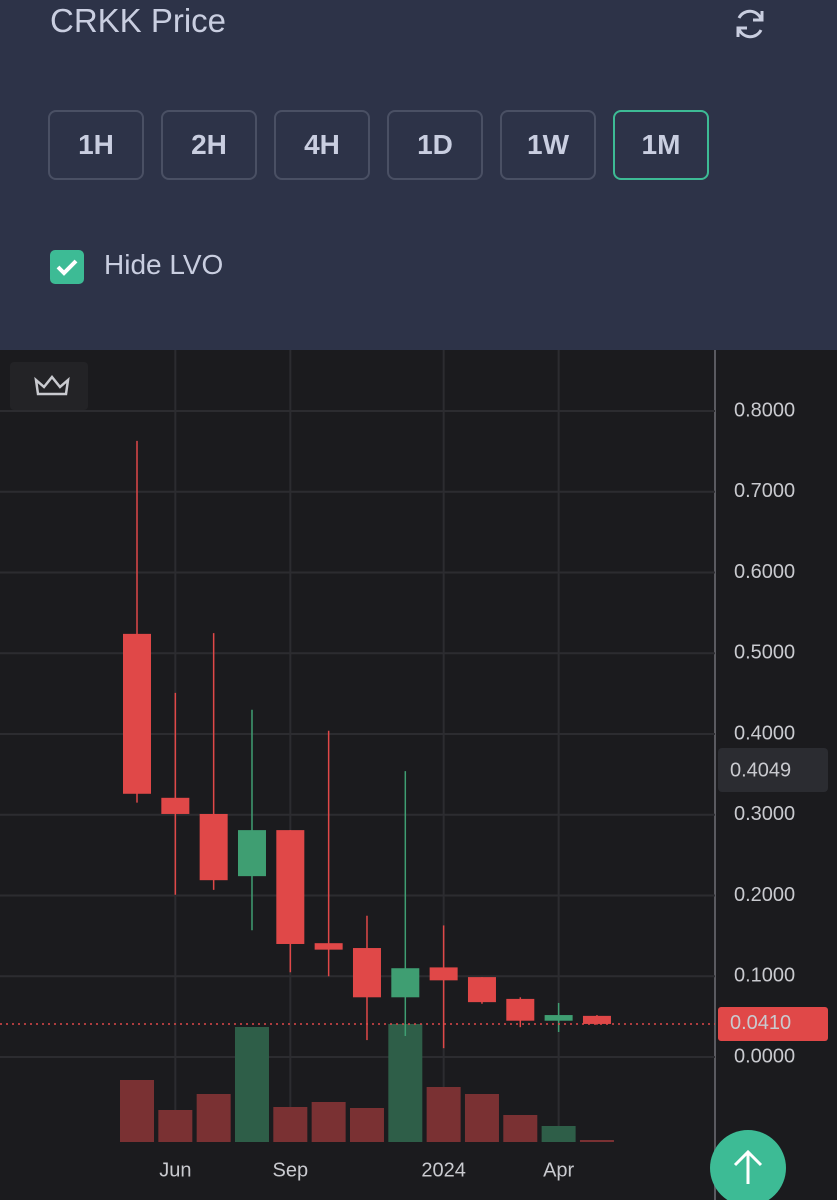  What do you see at coordinates (748, 1166) in the screenshot?
I see `arrow-up-icon` at bounding box center [748, 1166].